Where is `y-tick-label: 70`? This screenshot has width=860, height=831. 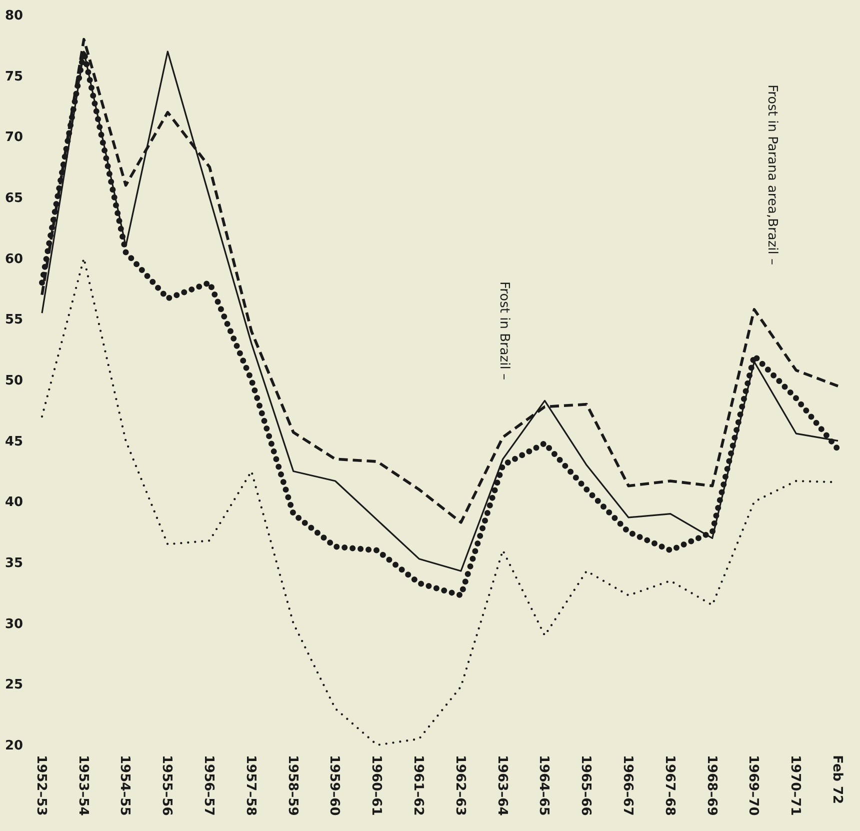
y-tick-label: 70 is located at coordinates (14, 138).